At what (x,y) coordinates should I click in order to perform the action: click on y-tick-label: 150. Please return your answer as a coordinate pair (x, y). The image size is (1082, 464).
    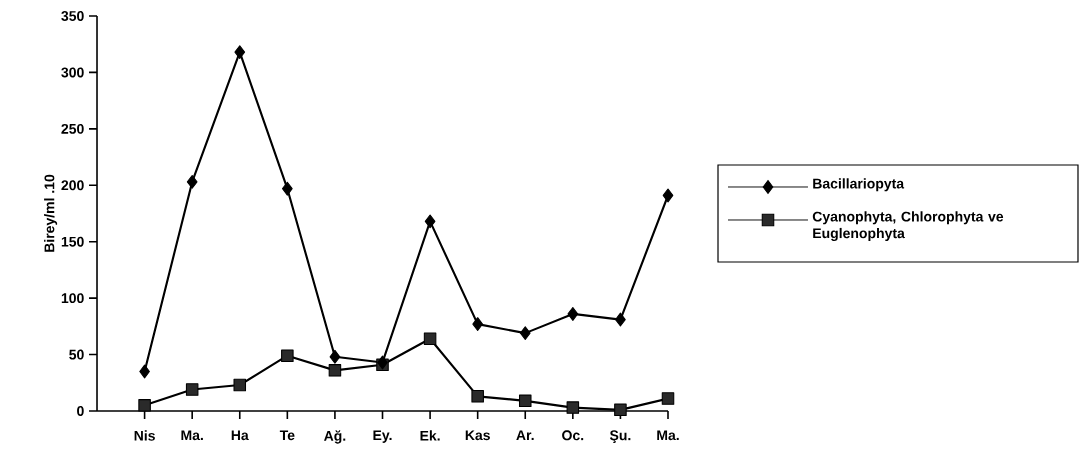
    Looking at the image, I should click on (72, 241).